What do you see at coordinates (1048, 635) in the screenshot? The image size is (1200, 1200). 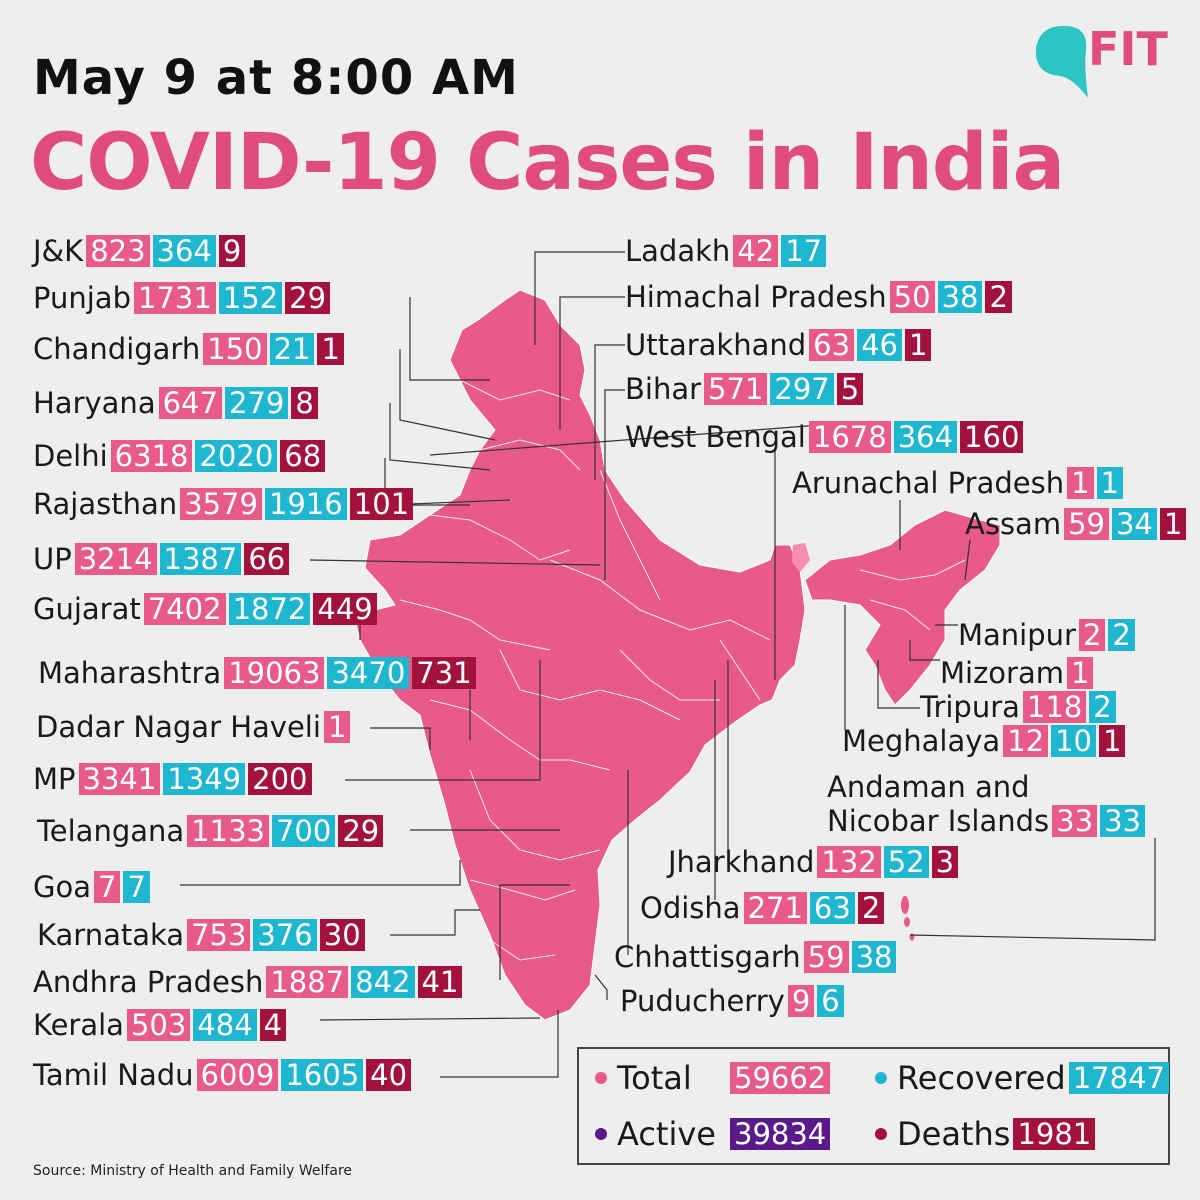 I see `state-row-manipur: Manipur 2 2` at bounding box center [1048, 635].